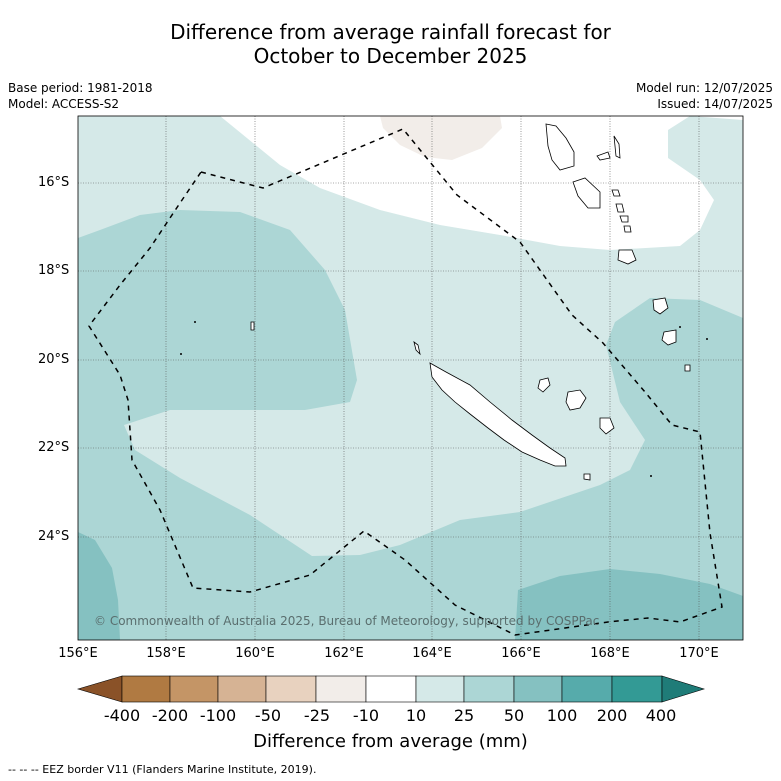  I want to click on colorbar-tick: 400, so click(661, 715).